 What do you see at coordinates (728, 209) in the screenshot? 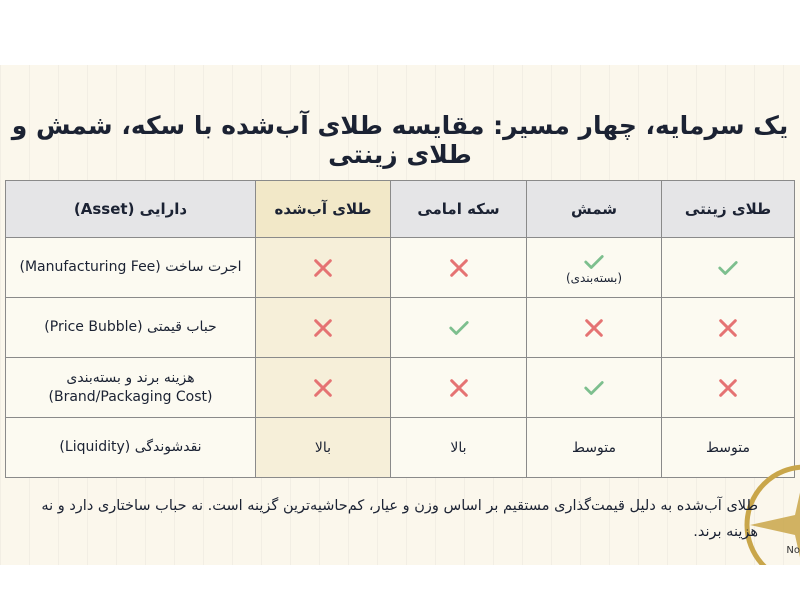
I see `header-jewelry: طلای زینتی` at bounding box center [728, 209].